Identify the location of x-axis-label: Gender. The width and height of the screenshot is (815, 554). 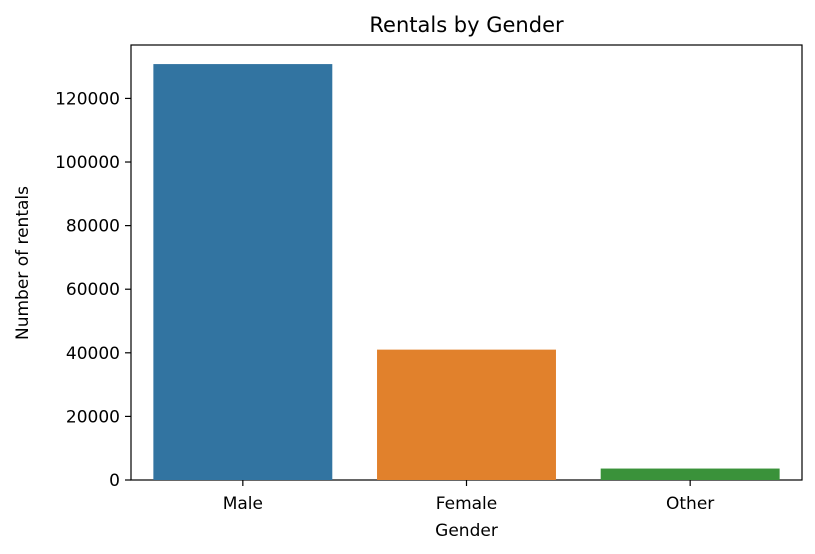
(466, 531).